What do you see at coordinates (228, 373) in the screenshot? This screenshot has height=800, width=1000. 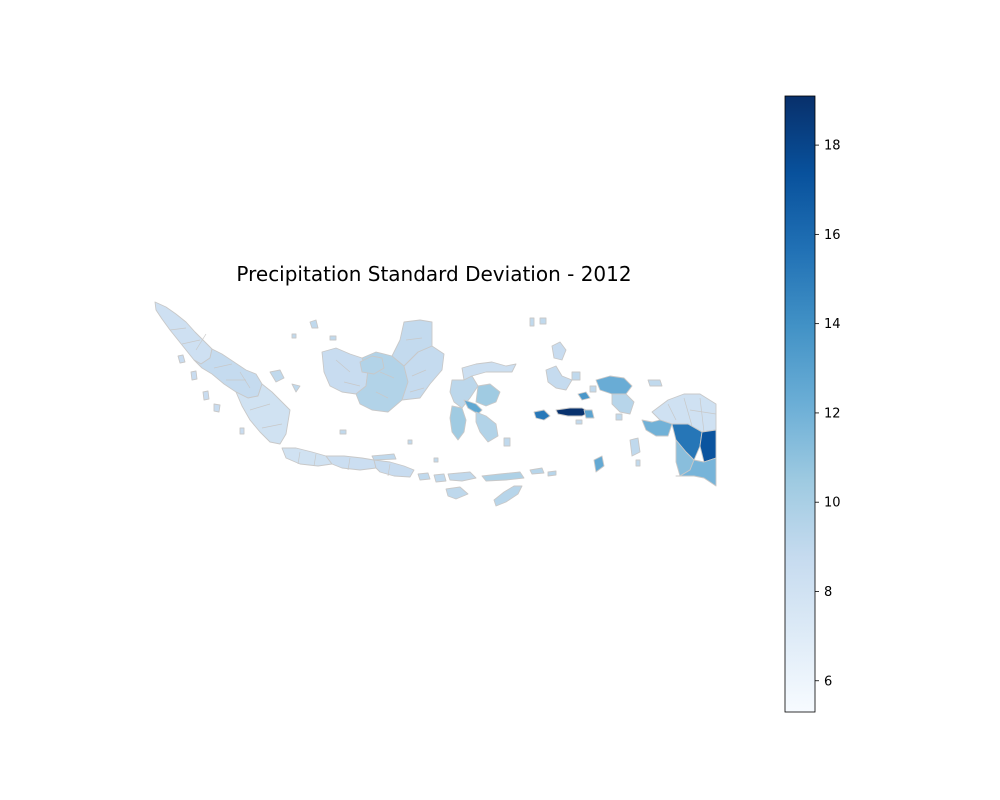 I see `region-sumatra-central` at bounding box center [228, 373].